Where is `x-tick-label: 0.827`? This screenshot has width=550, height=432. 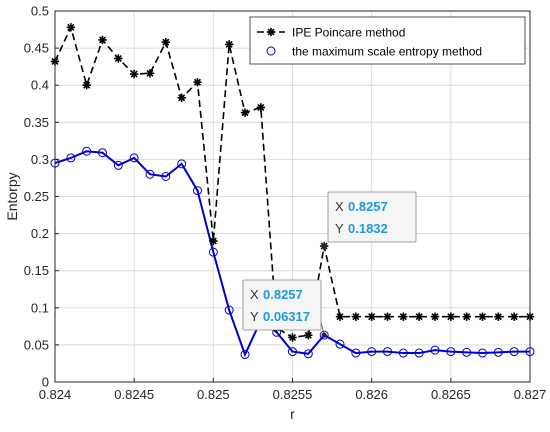 x-tick-label: 0.827 is located at coordinates (530, 394).